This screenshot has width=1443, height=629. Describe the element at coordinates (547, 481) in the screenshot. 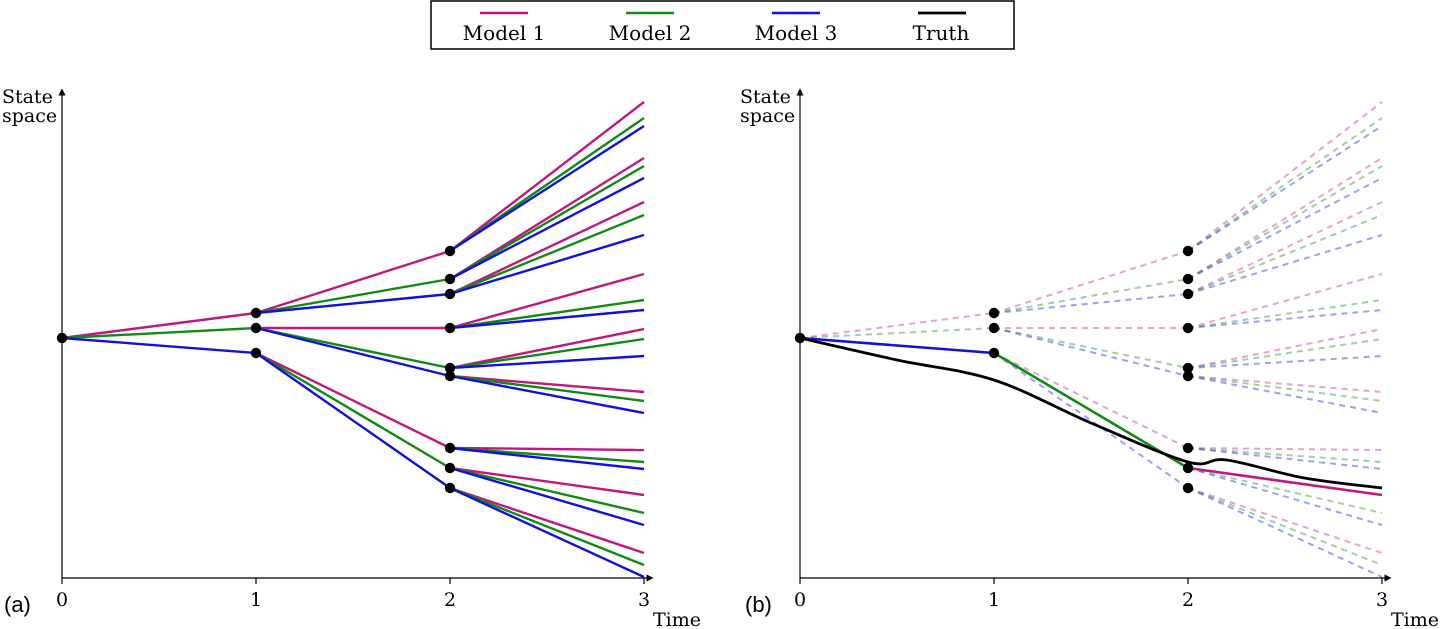

I see `panel-a-edge-t2-7-model1` at that location.